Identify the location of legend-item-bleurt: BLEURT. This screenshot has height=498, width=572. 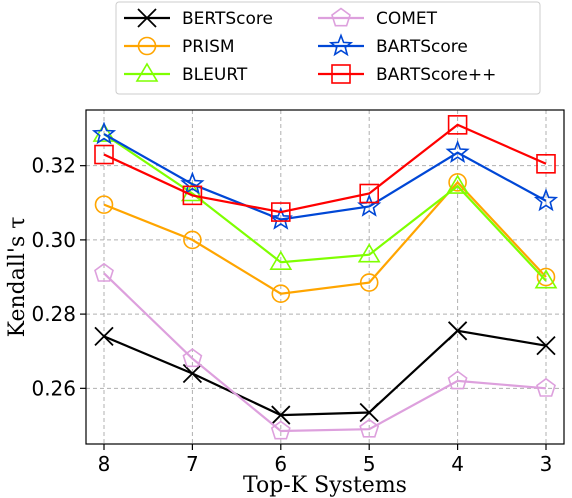
(186, 73).